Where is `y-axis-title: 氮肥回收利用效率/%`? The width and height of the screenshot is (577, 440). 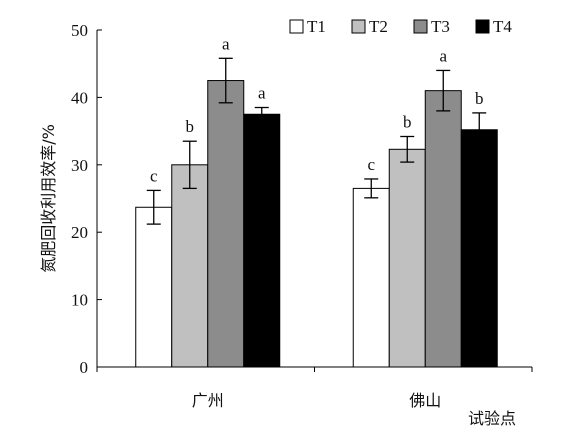 y-axis-title: 氮肥回收利用效率/% is located at coordinates (48, 198).